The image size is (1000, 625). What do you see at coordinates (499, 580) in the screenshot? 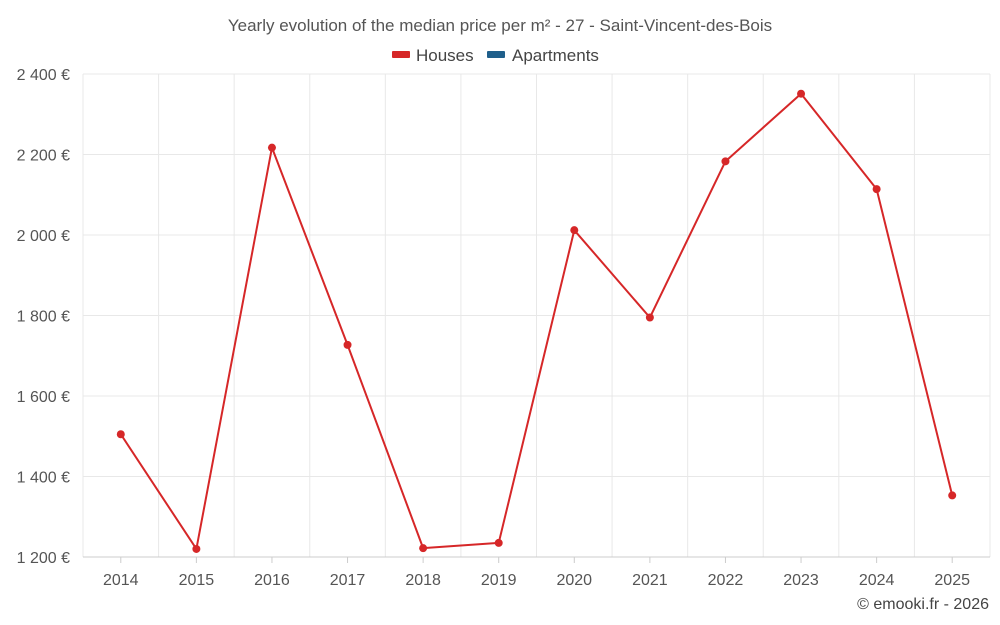
I see `x-tick-label: 2019` at bounding box center [499, 580].